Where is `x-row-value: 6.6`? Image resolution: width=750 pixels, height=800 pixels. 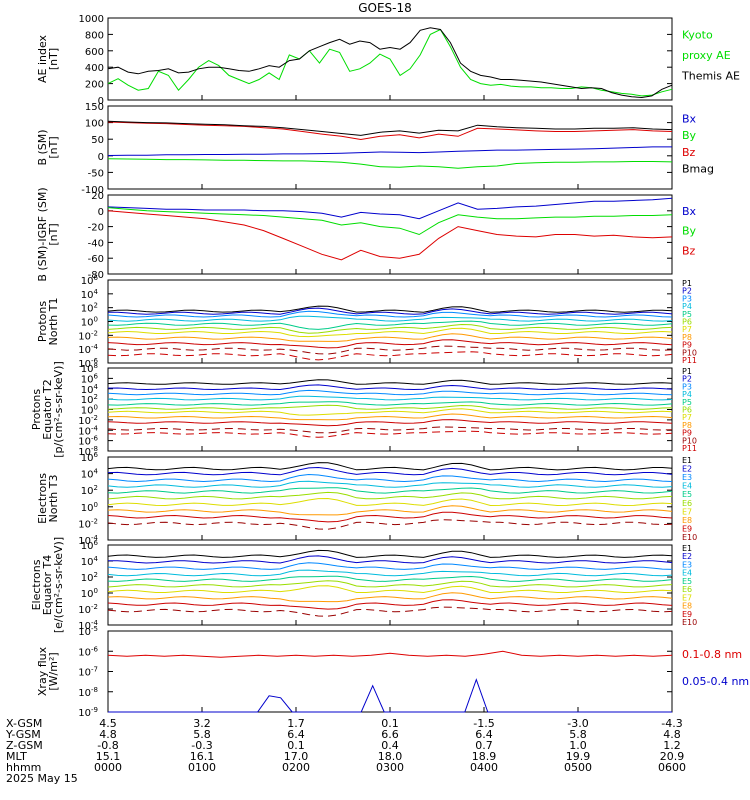 x-row-value: 6.6 is located at coordinates (390, 734).